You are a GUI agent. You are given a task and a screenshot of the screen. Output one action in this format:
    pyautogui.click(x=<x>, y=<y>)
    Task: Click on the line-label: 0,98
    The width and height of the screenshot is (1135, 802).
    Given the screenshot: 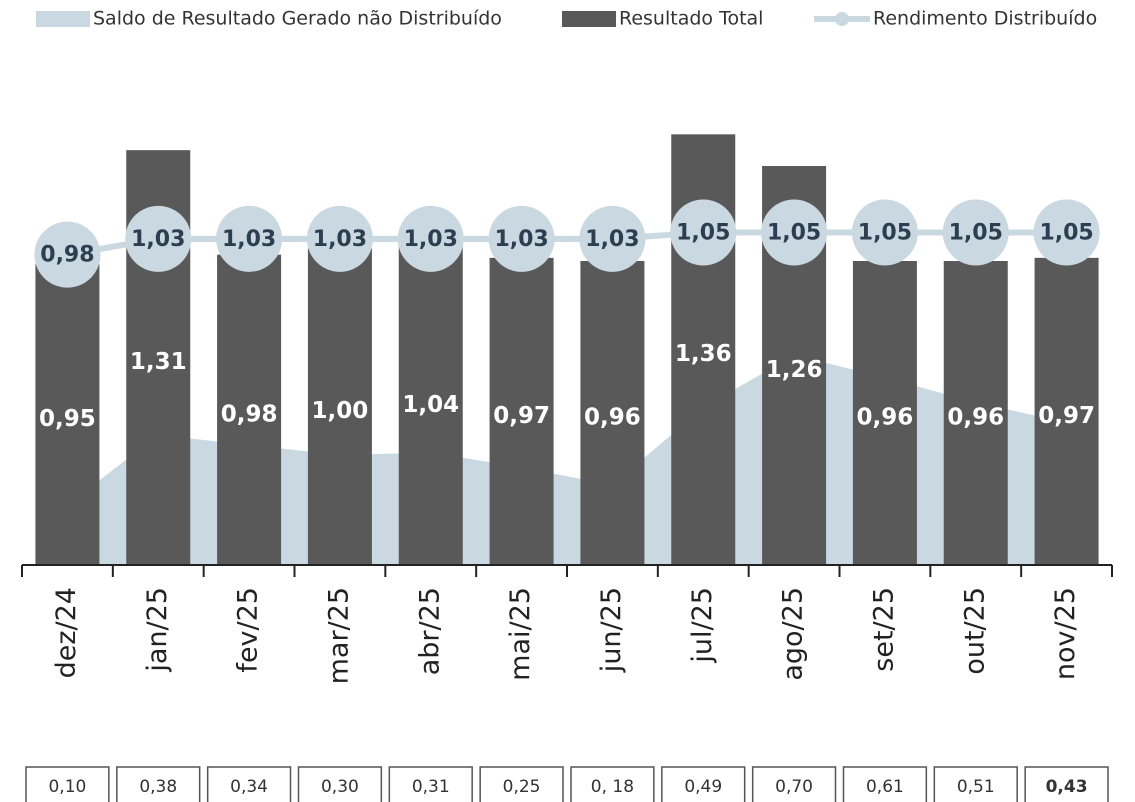 What is the action you would take?
    pyautogui.click(x=67, y=255)
    